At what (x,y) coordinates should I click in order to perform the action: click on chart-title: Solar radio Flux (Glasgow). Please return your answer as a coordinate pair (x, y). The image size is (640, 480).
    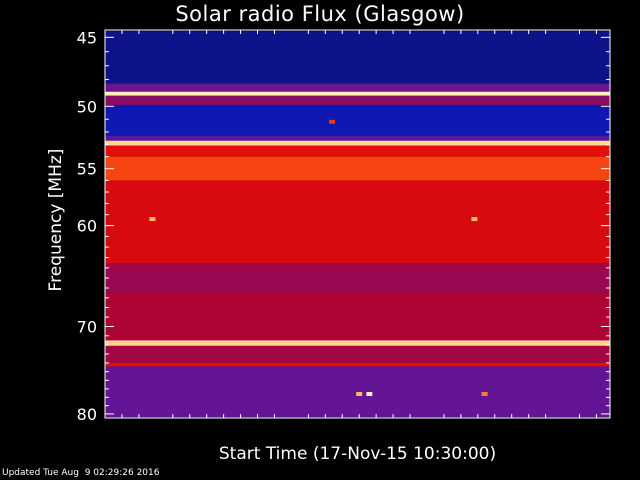
    Looking at the image, I should click on (320, 14).